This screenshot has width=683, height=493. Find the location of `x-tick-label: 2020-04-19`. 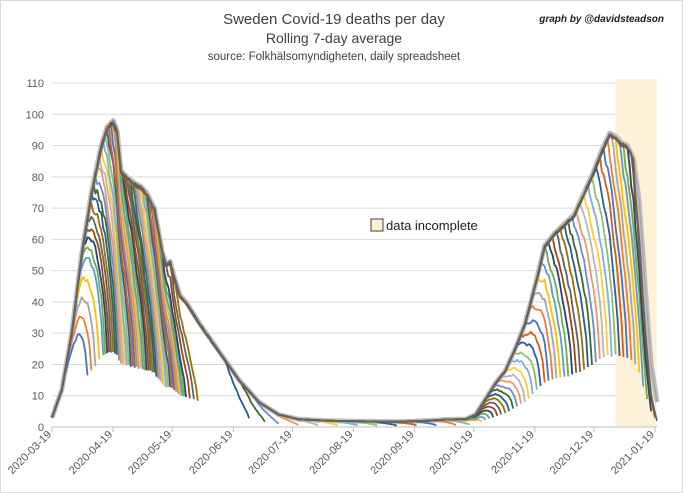

x-tick-label: 2020-04-19 is located at coordinates (91, 453).